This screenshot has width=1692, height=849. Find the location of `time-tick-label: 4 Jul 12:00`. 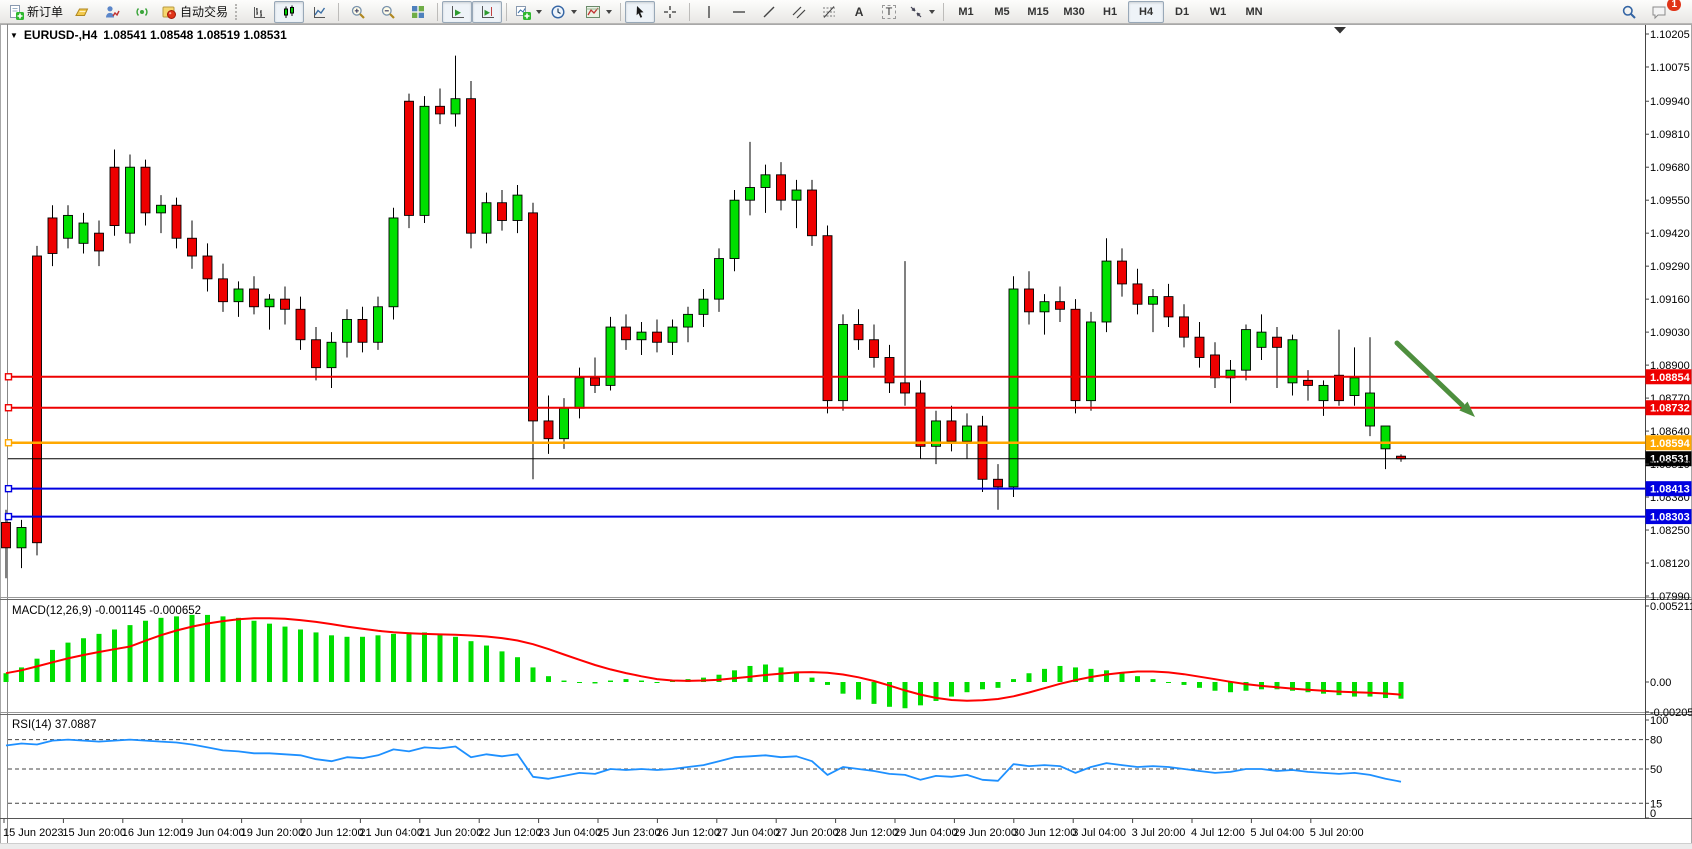

time-tick-label: 4 Jul 12:00 is located at coordinates (1218, 833).